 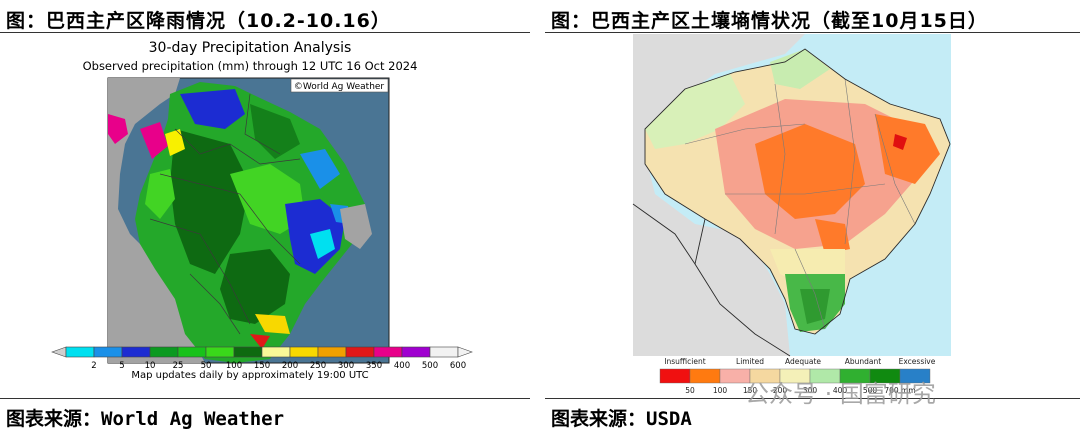 I want to click on legend-arrow-high, so click(x=465, y=352).